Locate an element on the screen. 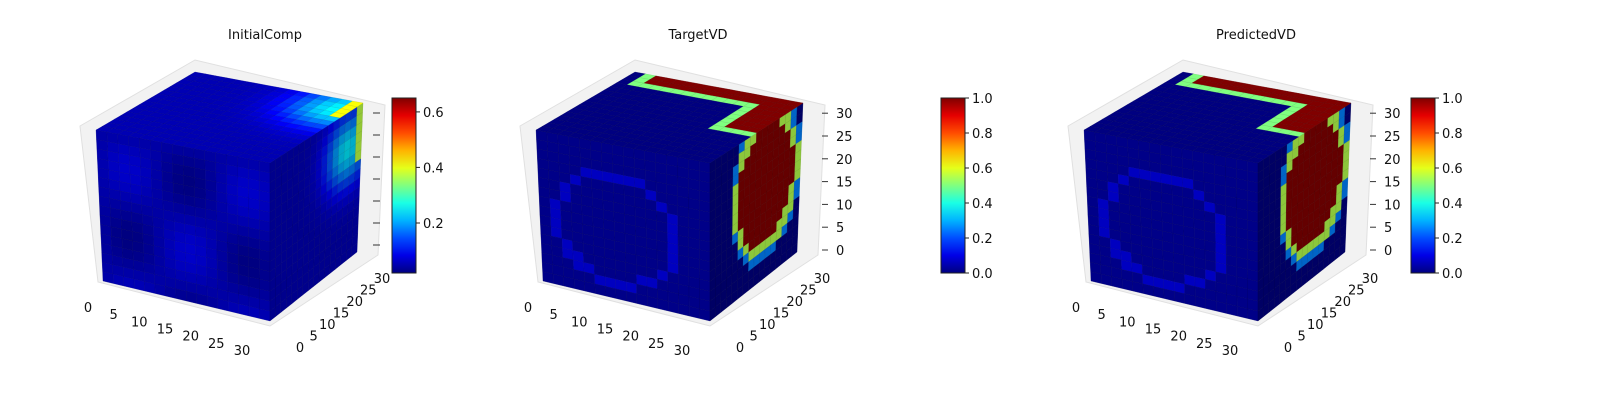 Image resolution: width=1600 pixels, height=400 pixels. panel-title: PredictedVD is located at coordinates (1256, 35).